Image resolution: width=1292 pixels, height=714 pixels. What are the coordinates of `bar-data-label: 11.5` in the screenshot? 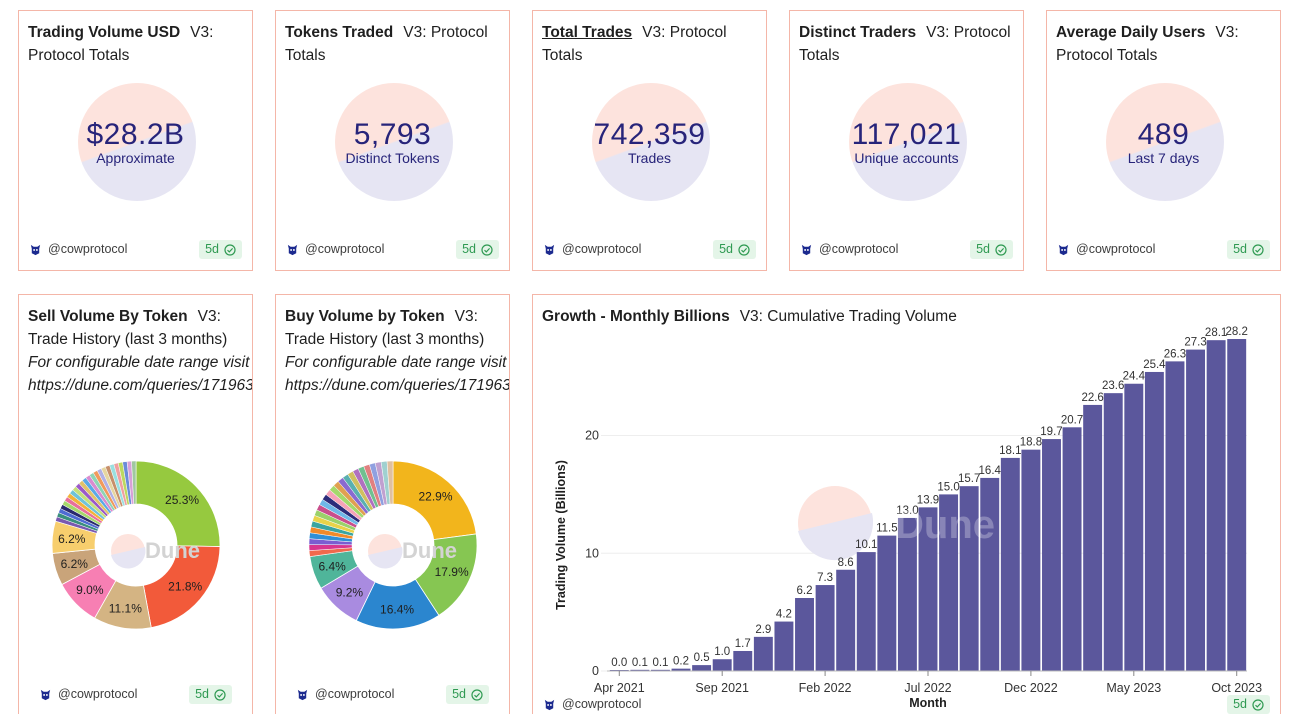 It's located at (887, 529).